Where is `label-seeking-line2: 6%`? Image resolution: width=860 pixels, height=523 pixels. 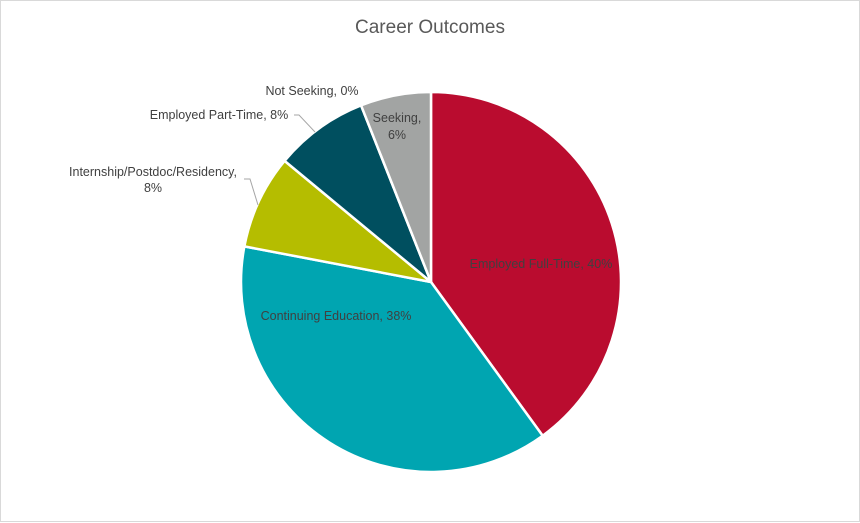 label-seeking-line2: 6% is located at coordinates (397, 135).